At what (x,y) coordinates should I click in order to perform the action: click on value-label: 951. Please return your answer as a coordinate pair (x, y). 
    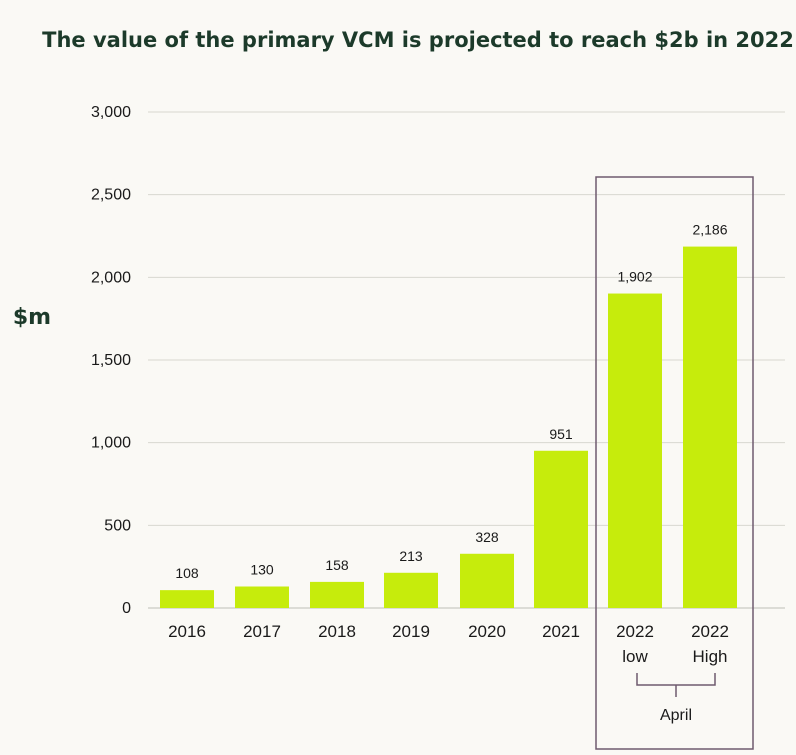
    Looking at the image, I should click on (561, 434).